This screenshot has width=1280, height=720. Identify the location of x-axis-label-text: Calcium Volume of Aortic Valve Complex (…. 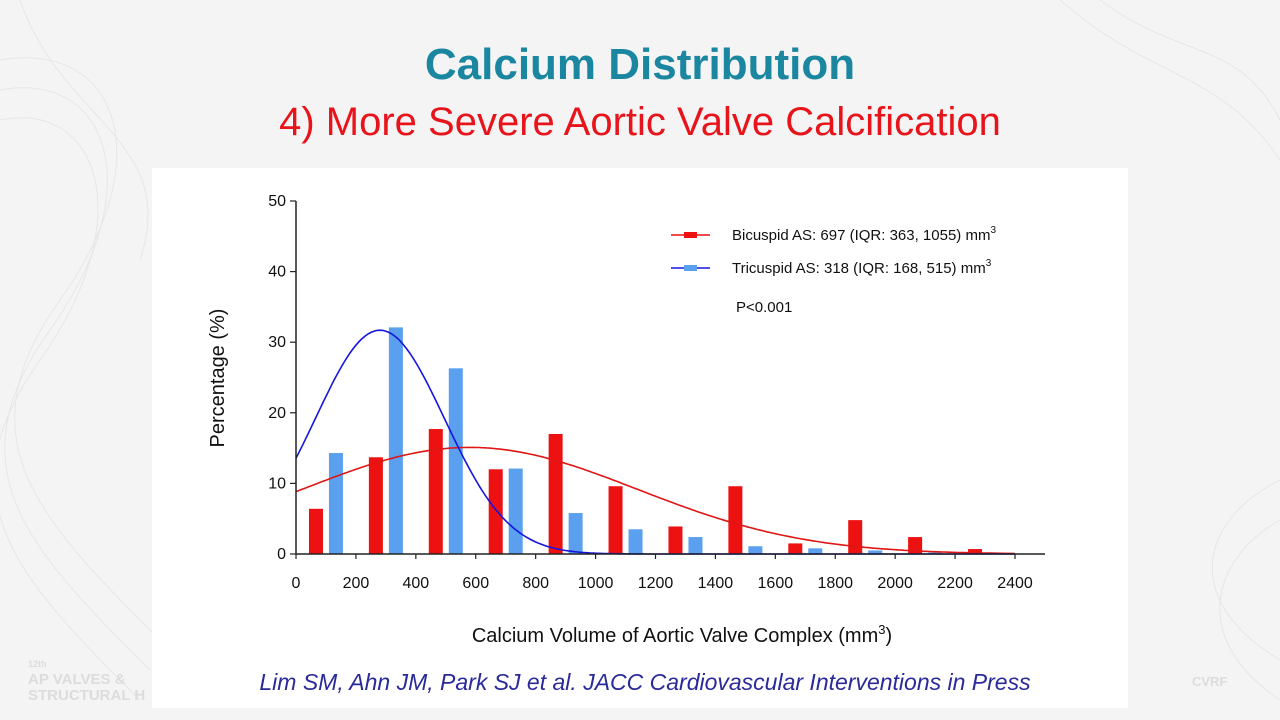
(675, 636).